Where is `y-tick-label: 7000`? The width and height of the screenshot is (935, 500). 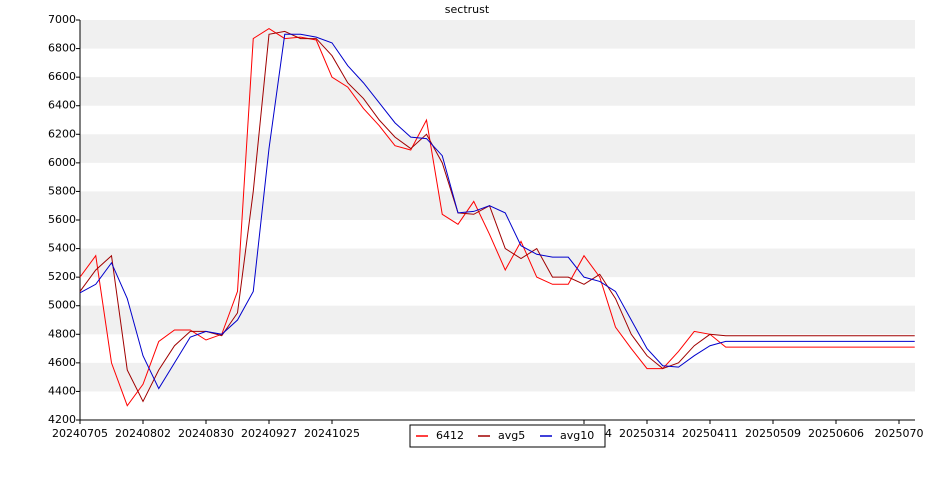 y-tick-label: 7000 is located at coordinates (62, 19).